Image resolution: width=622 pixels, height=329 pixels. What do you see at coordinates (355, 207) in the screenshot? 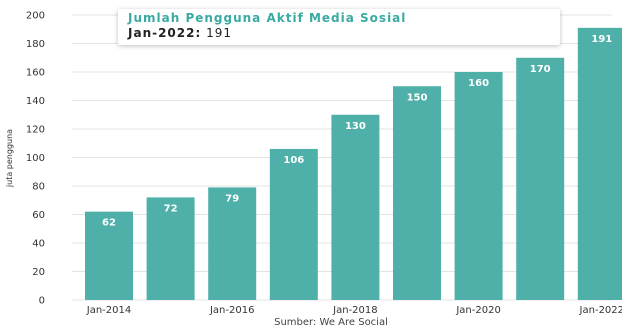
I see `bar-jan-2018` at bounding box center [355, 207].